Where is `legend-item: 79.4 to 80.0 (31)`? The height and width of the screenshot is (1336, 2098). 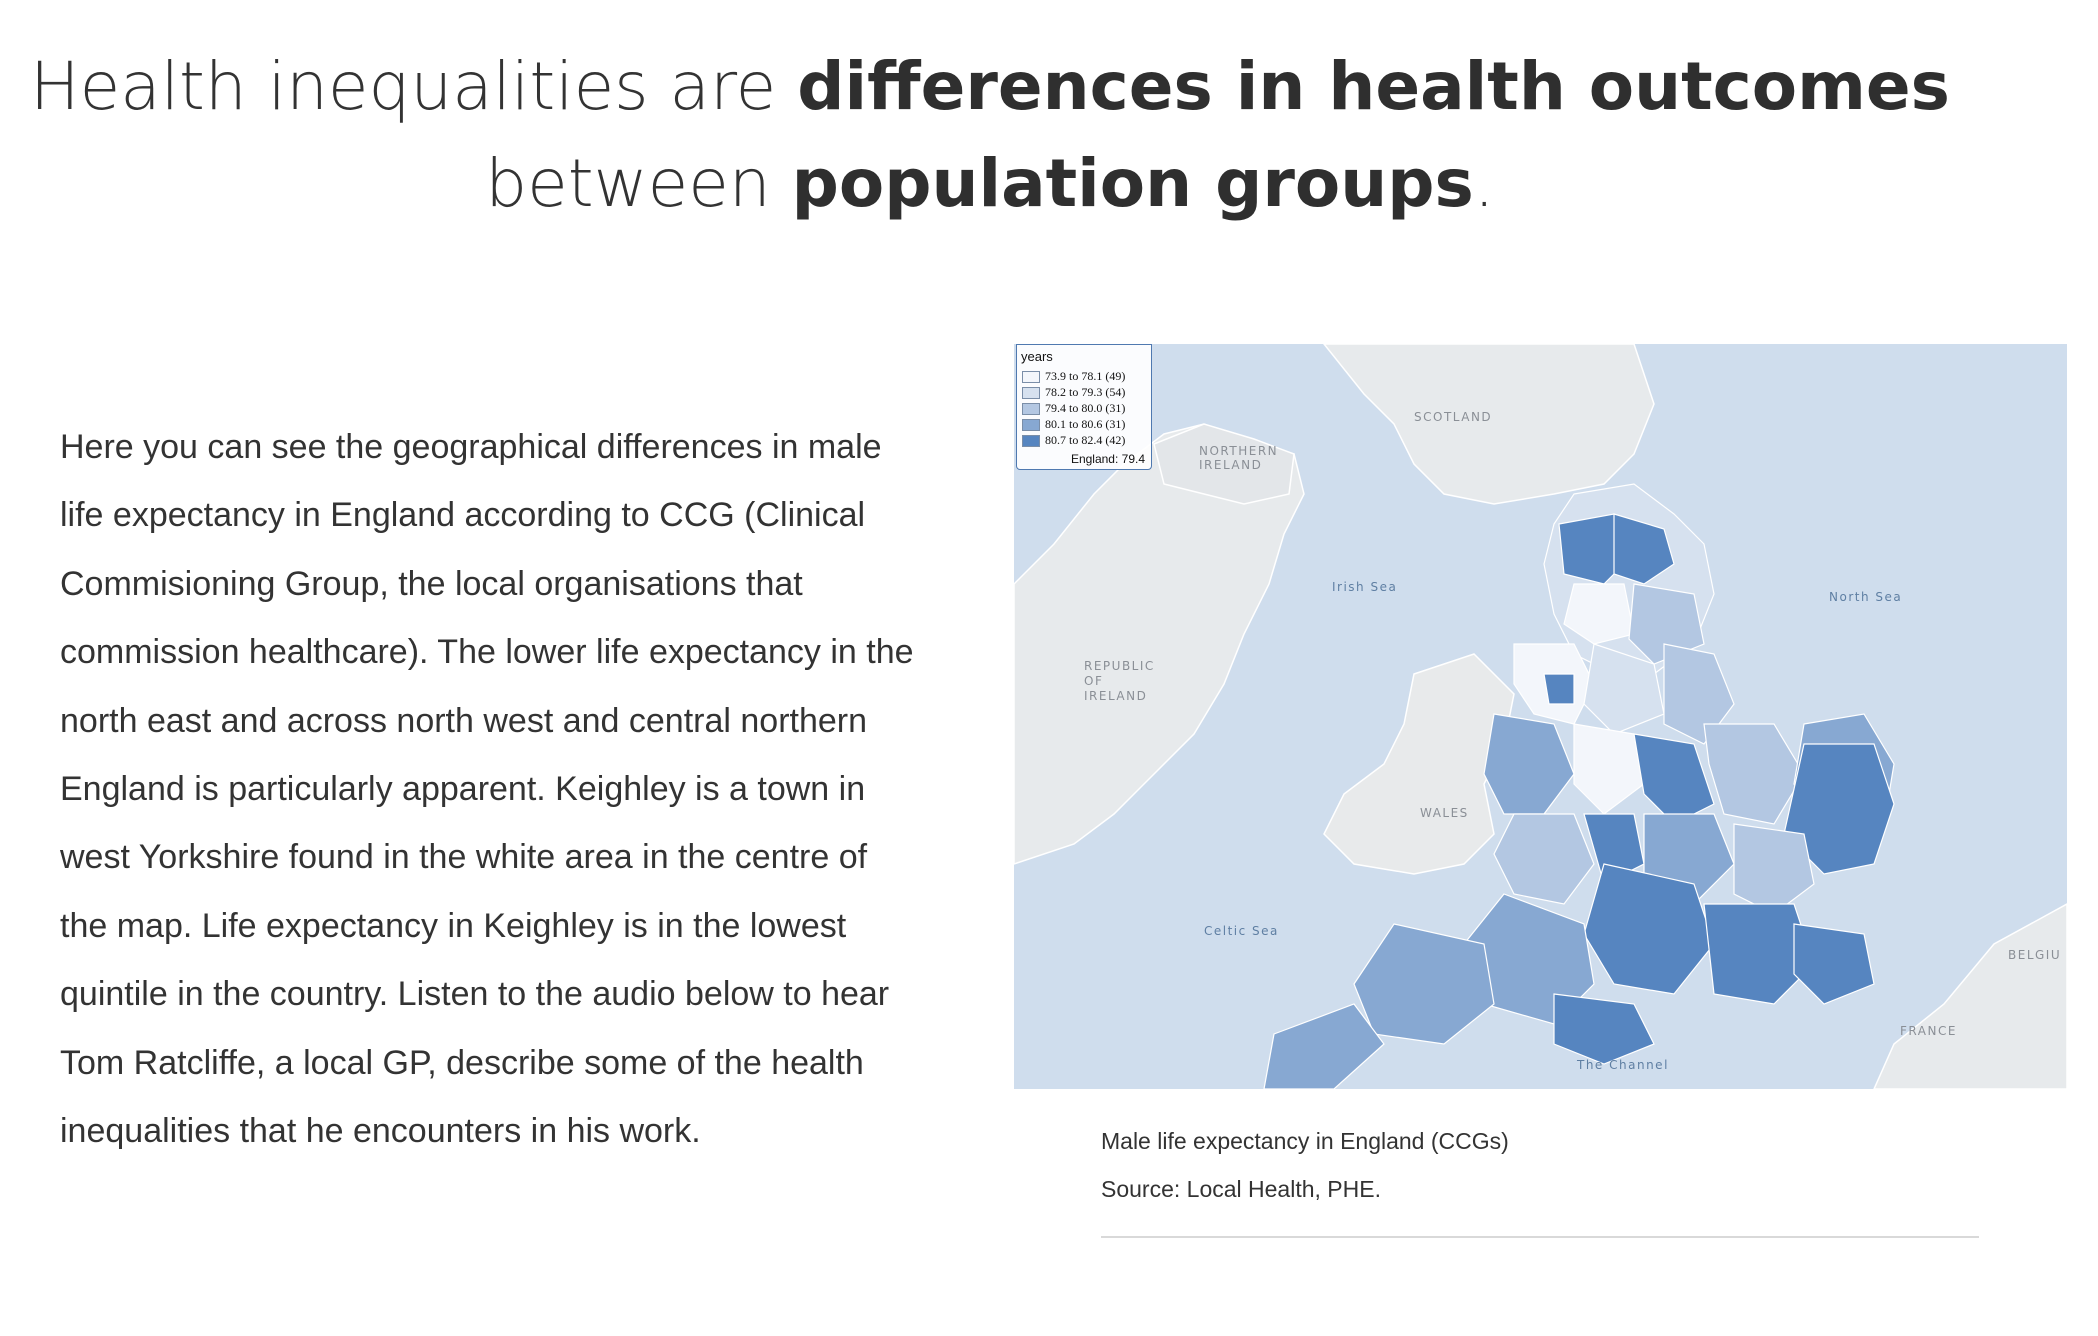 legend-item: 79.4 to 80.0 (31) is located at coordinates (1073, 408).